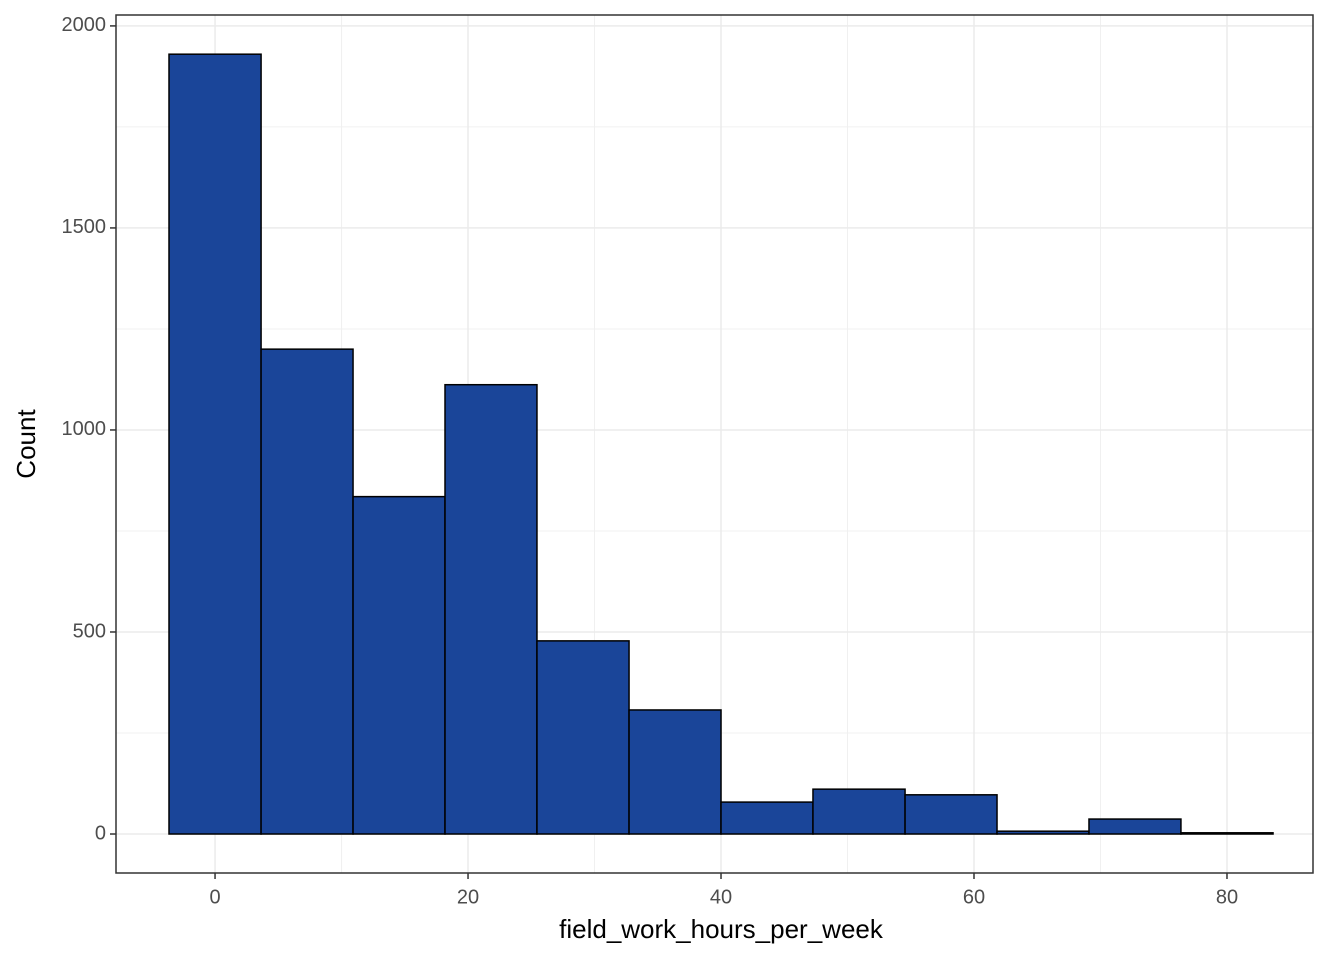 The height and width of the screenshot is (960, 1344). Describe the element at coordinates (1227, 897) in the screenshot. I see `x-tick-label: 80` at that location.